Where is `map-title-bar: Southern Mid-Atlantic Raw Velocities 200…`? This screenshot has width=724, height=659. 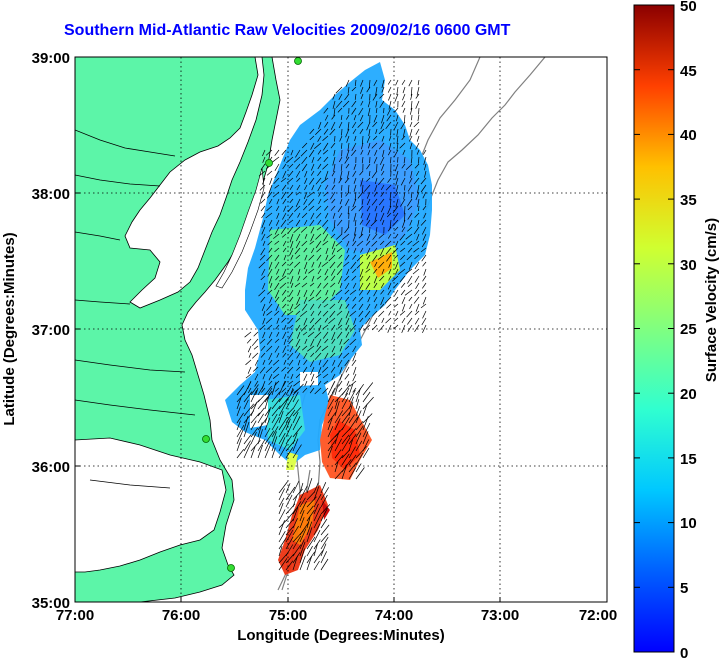 map-title-bar: Southern Mid-Atlantic Raw Velocities 200… is located at coordinates (362, 33).